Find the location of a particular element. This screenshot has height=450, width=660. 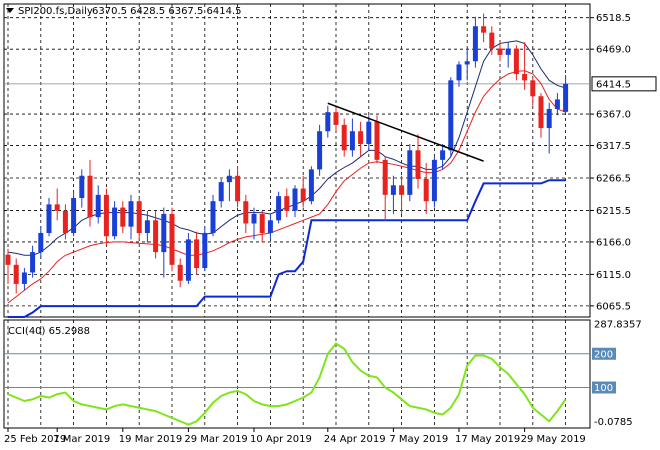

cci-tick-label: 200 is located at coordinates (603, 354).